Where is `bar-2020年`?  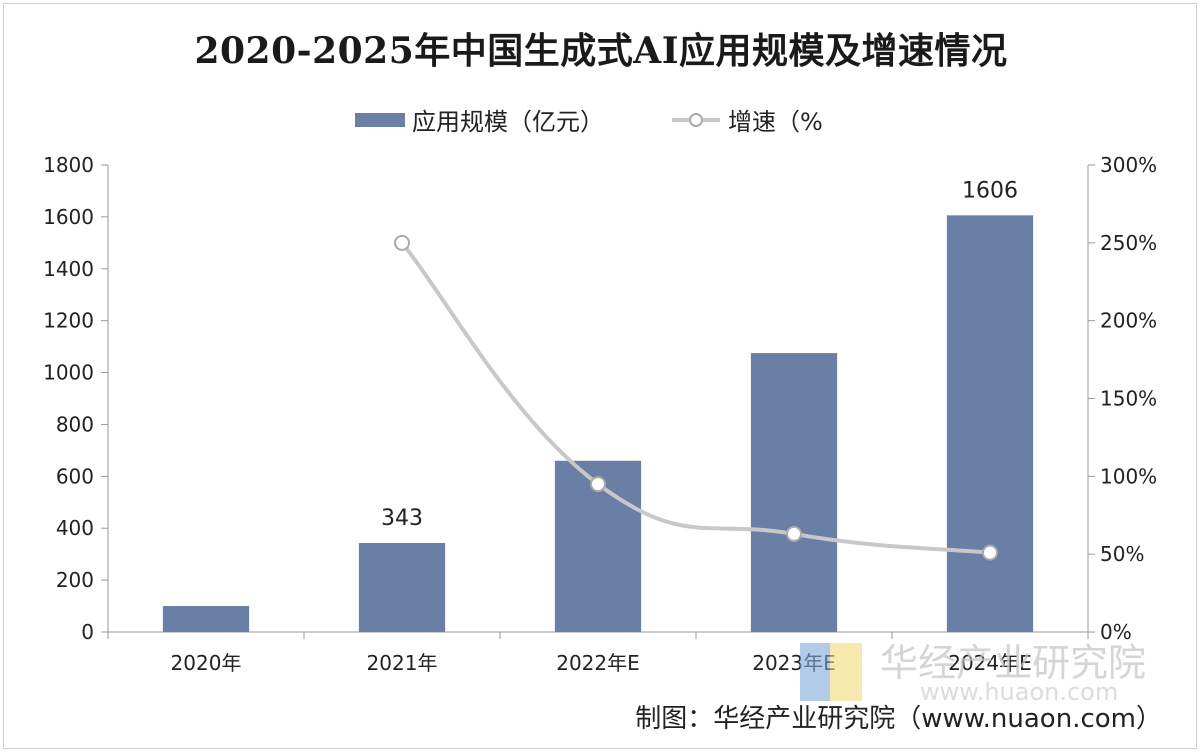
bar-2020年 is located at coordinates (206, 619).